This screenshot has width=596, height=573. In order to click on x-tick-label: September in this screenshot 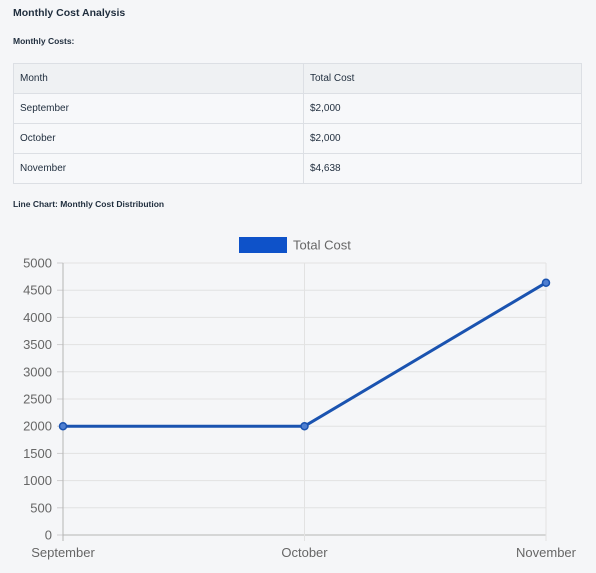, I will do `click(63, 552)`.